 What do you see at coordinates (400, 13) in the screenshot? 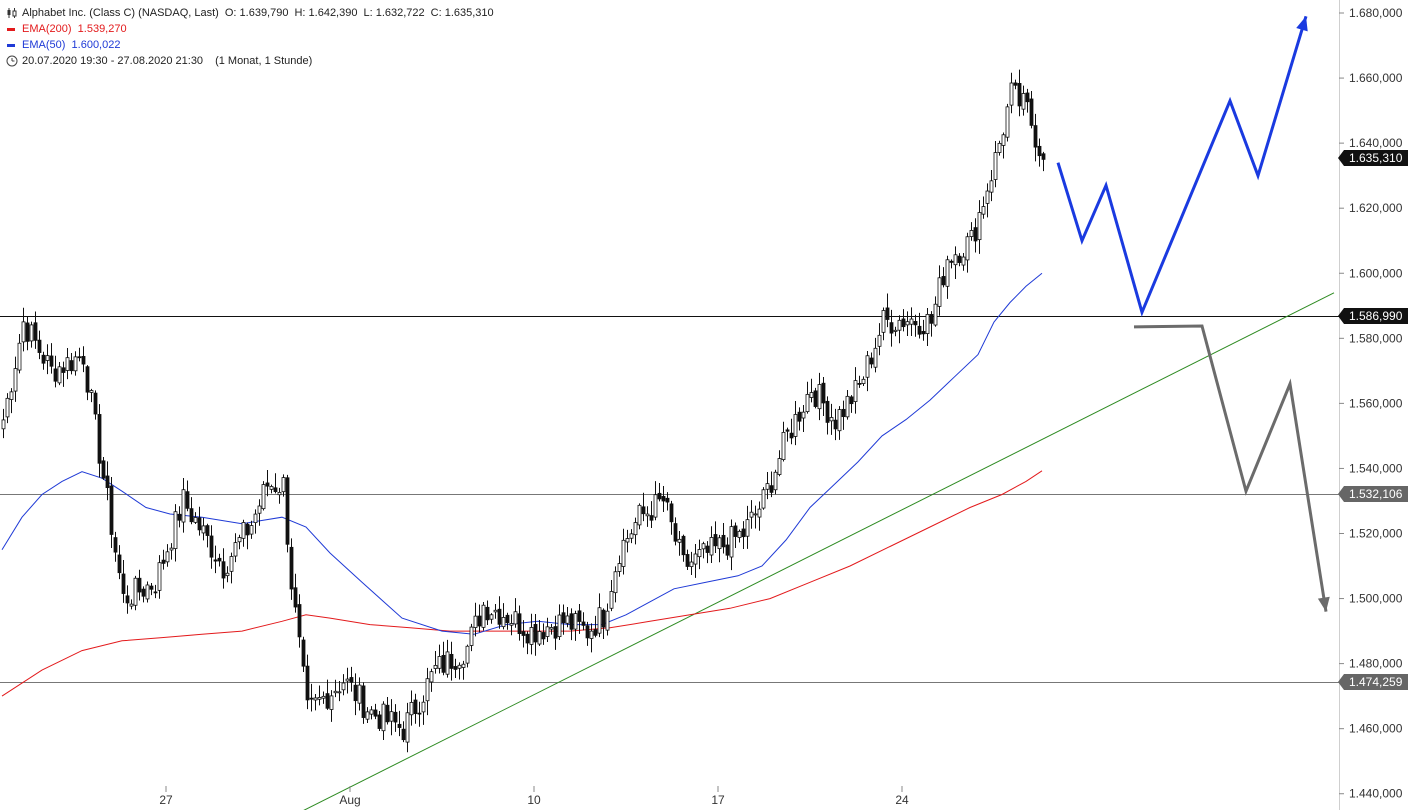
I see `ohlc-low: 1.632,722` at bounding box center [400, 13].